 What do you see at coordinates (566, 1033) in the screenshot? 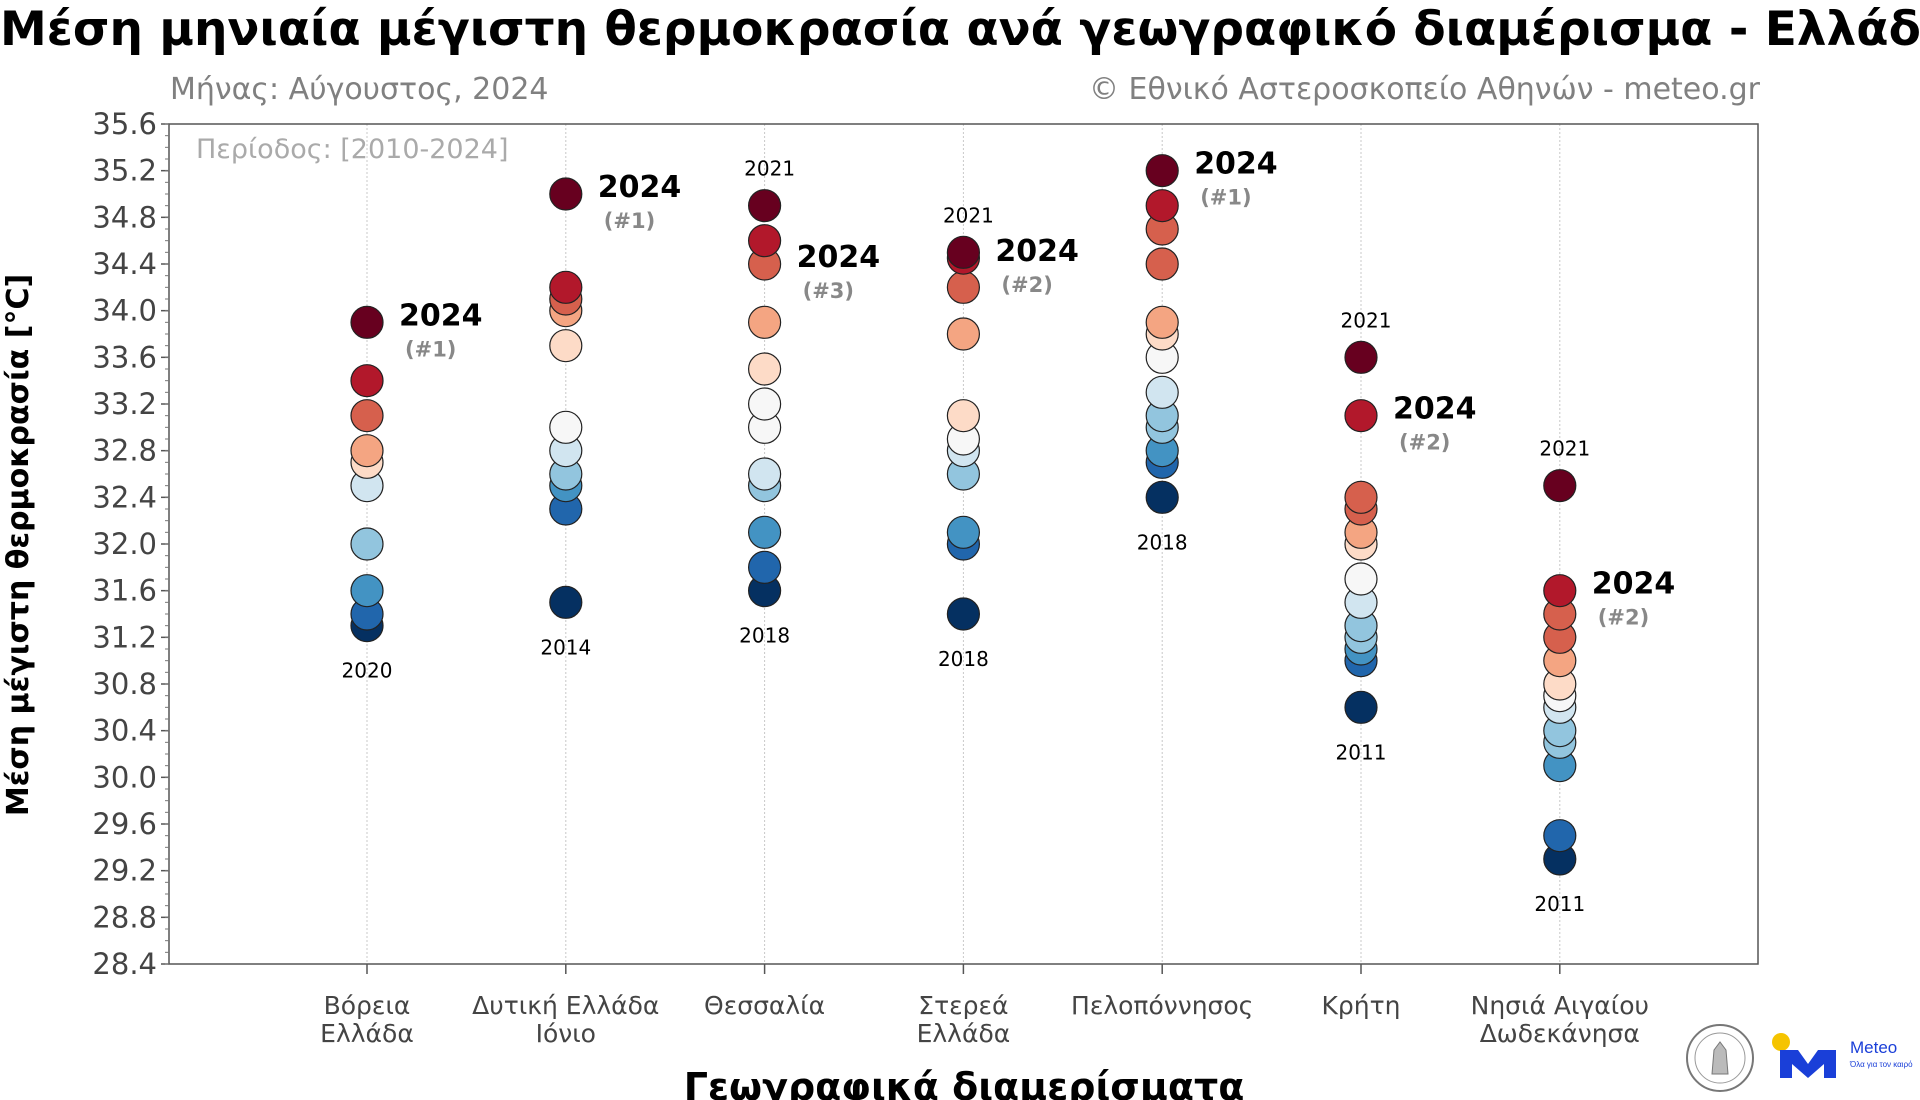
I see `x-tick-label: Ιόνιο` at bounding box center [566, 1033].